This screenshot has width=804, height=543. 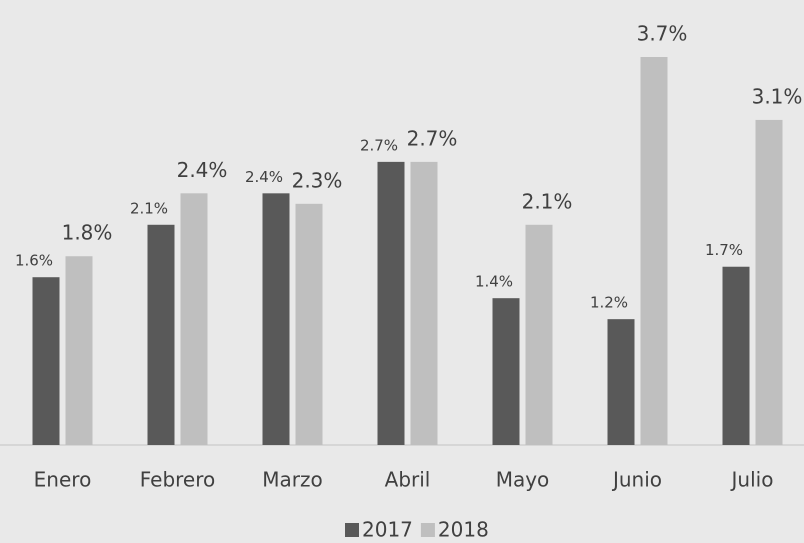 What do you see at coordinates (494, 282) in the screenshot?
I see `value-label: 1.4%` at bounding box center [494, 282].